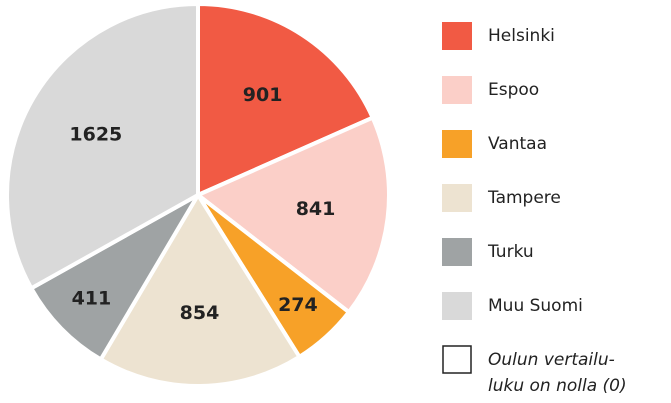 The width and height of the screenshot is (671, 403). I want to click on data-label: 854, so click(200, 313).